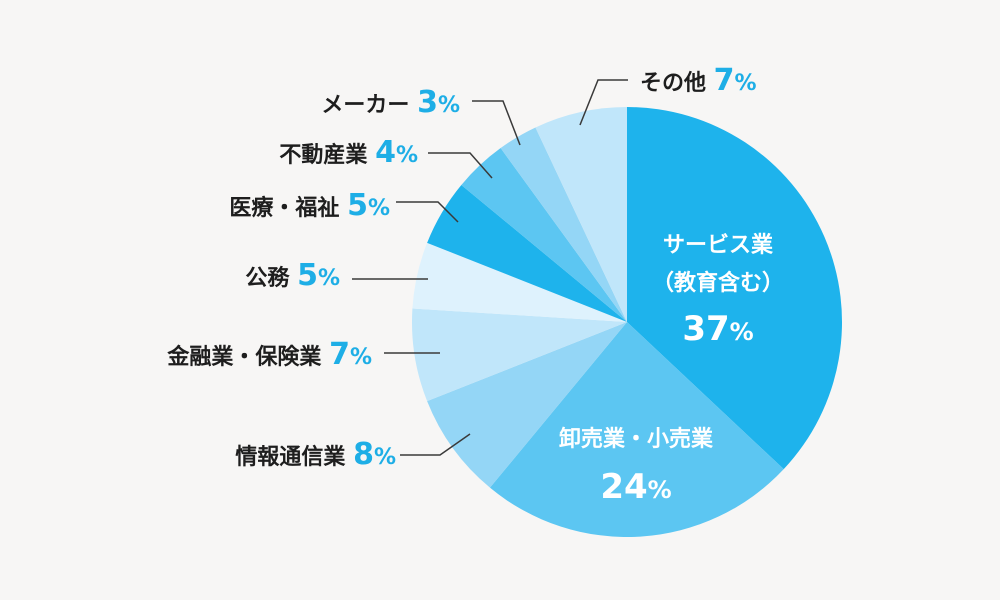  Describe the element at coordinates (348, 152) in the screenshot. I see `slice-label-7: 不動産業 4%` at that location.